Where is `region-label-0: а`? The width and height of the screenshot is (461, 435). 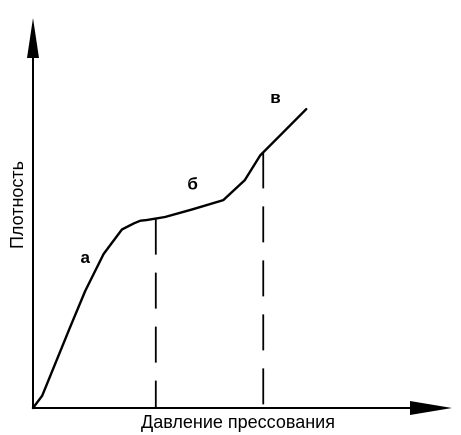
region-label-0: а is located at coordinates (85, 257).